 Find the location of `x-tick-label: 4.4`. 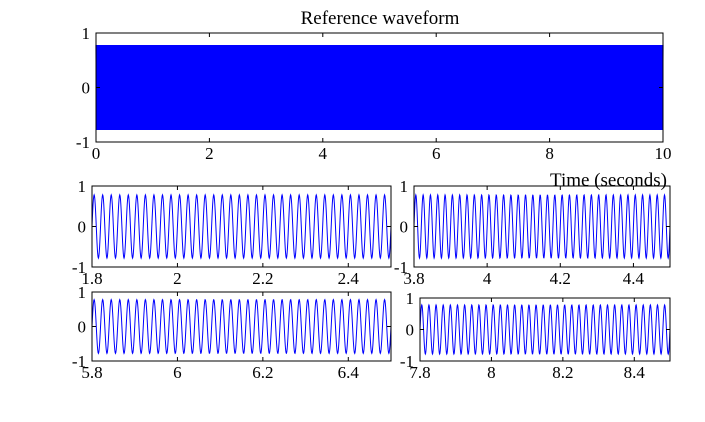

x-tick-label: 4.4 is located at coordinates (634, 278).